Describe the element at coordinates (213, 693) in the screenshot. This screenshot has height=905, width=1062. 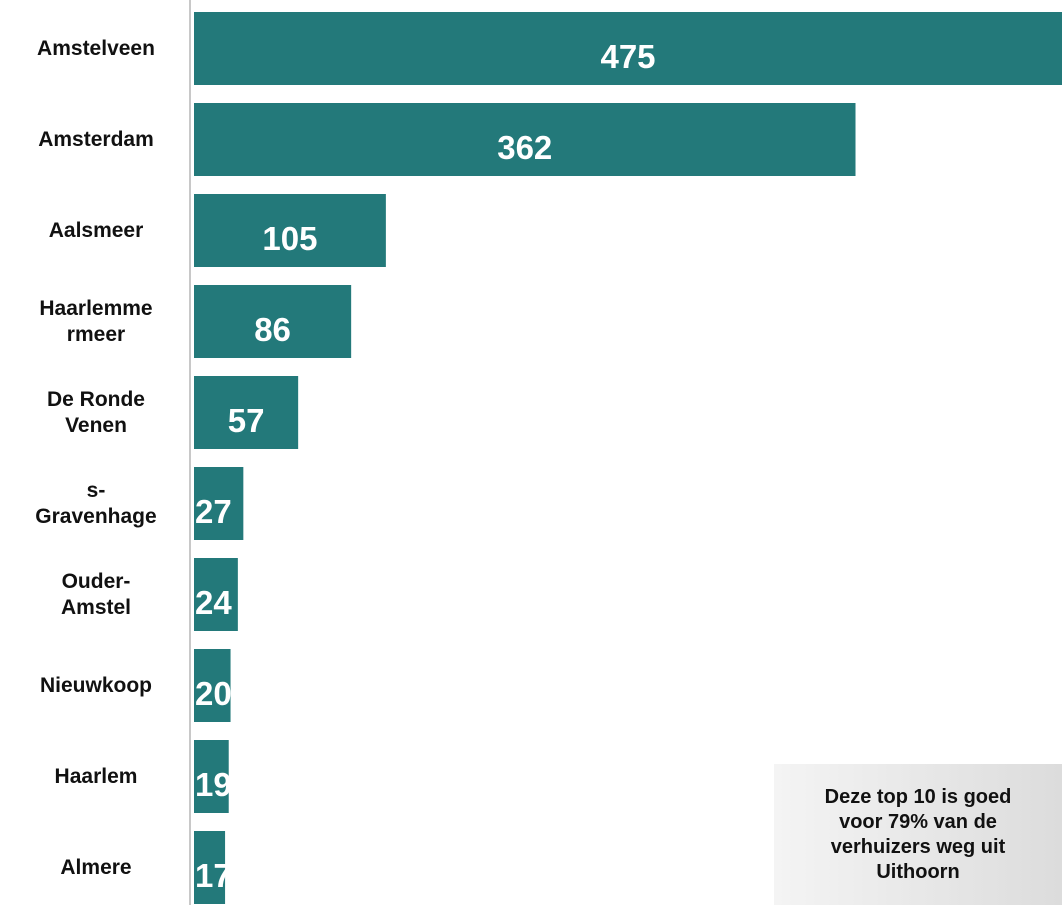
I see `bar-value-label: 20` at that location.